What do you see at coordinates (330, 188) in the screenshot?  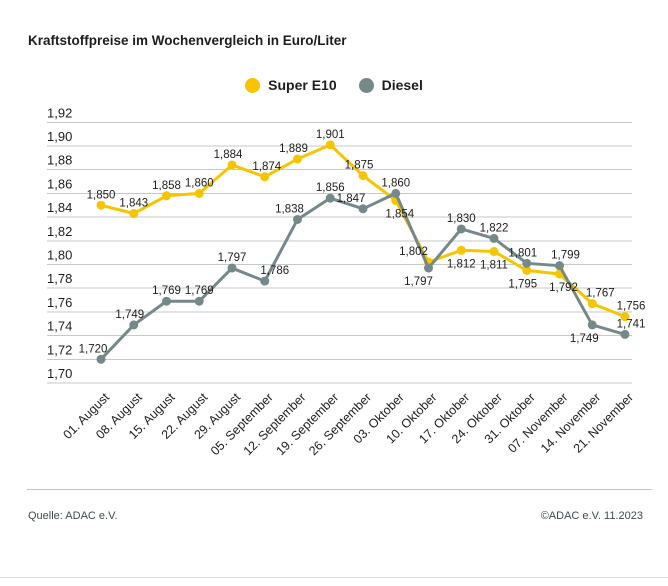 I see `data-point-label: 1,856` at bounding box center [330, 188].